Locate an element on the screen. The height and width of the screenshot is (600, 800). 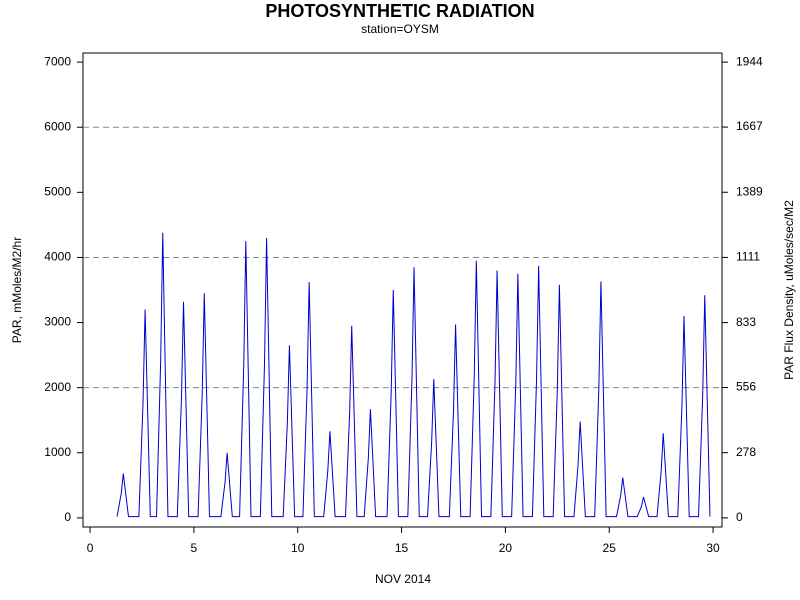
x-tick-label: 5 is located at coordinates (194, 548).